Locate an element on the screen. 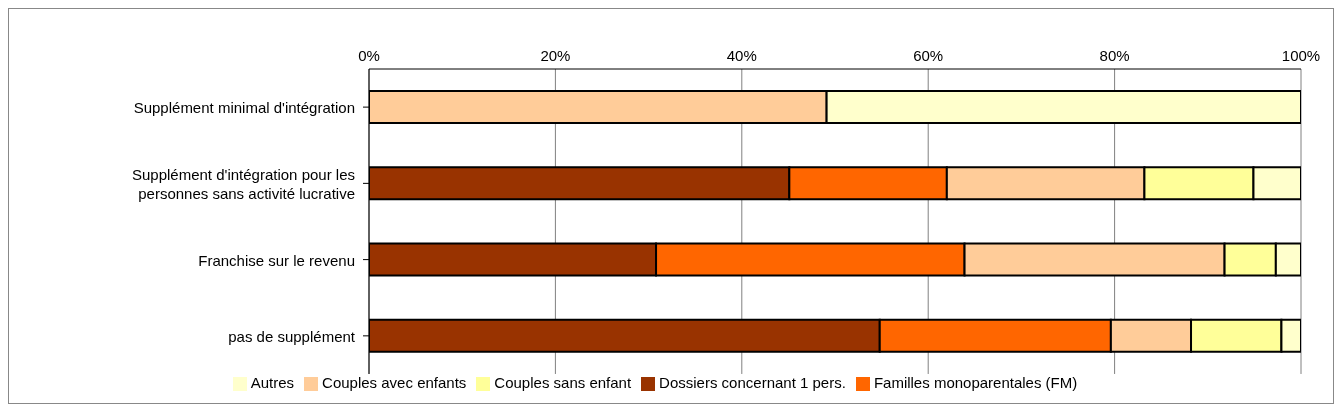 The image size is (1342, 412). legend-label: Couples avec enfants is located at coordinates (394, 382).